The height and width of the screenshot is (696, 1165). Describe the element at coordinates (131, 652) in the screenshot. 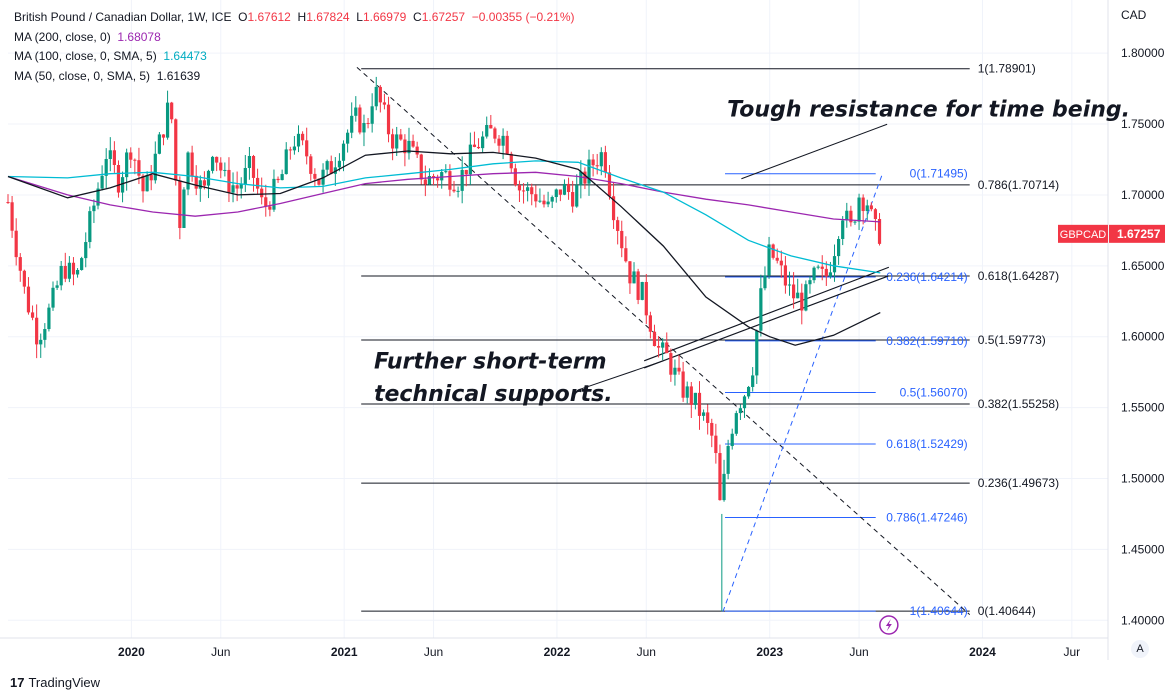

I see `x-tick-label-0: 2020` at that location.